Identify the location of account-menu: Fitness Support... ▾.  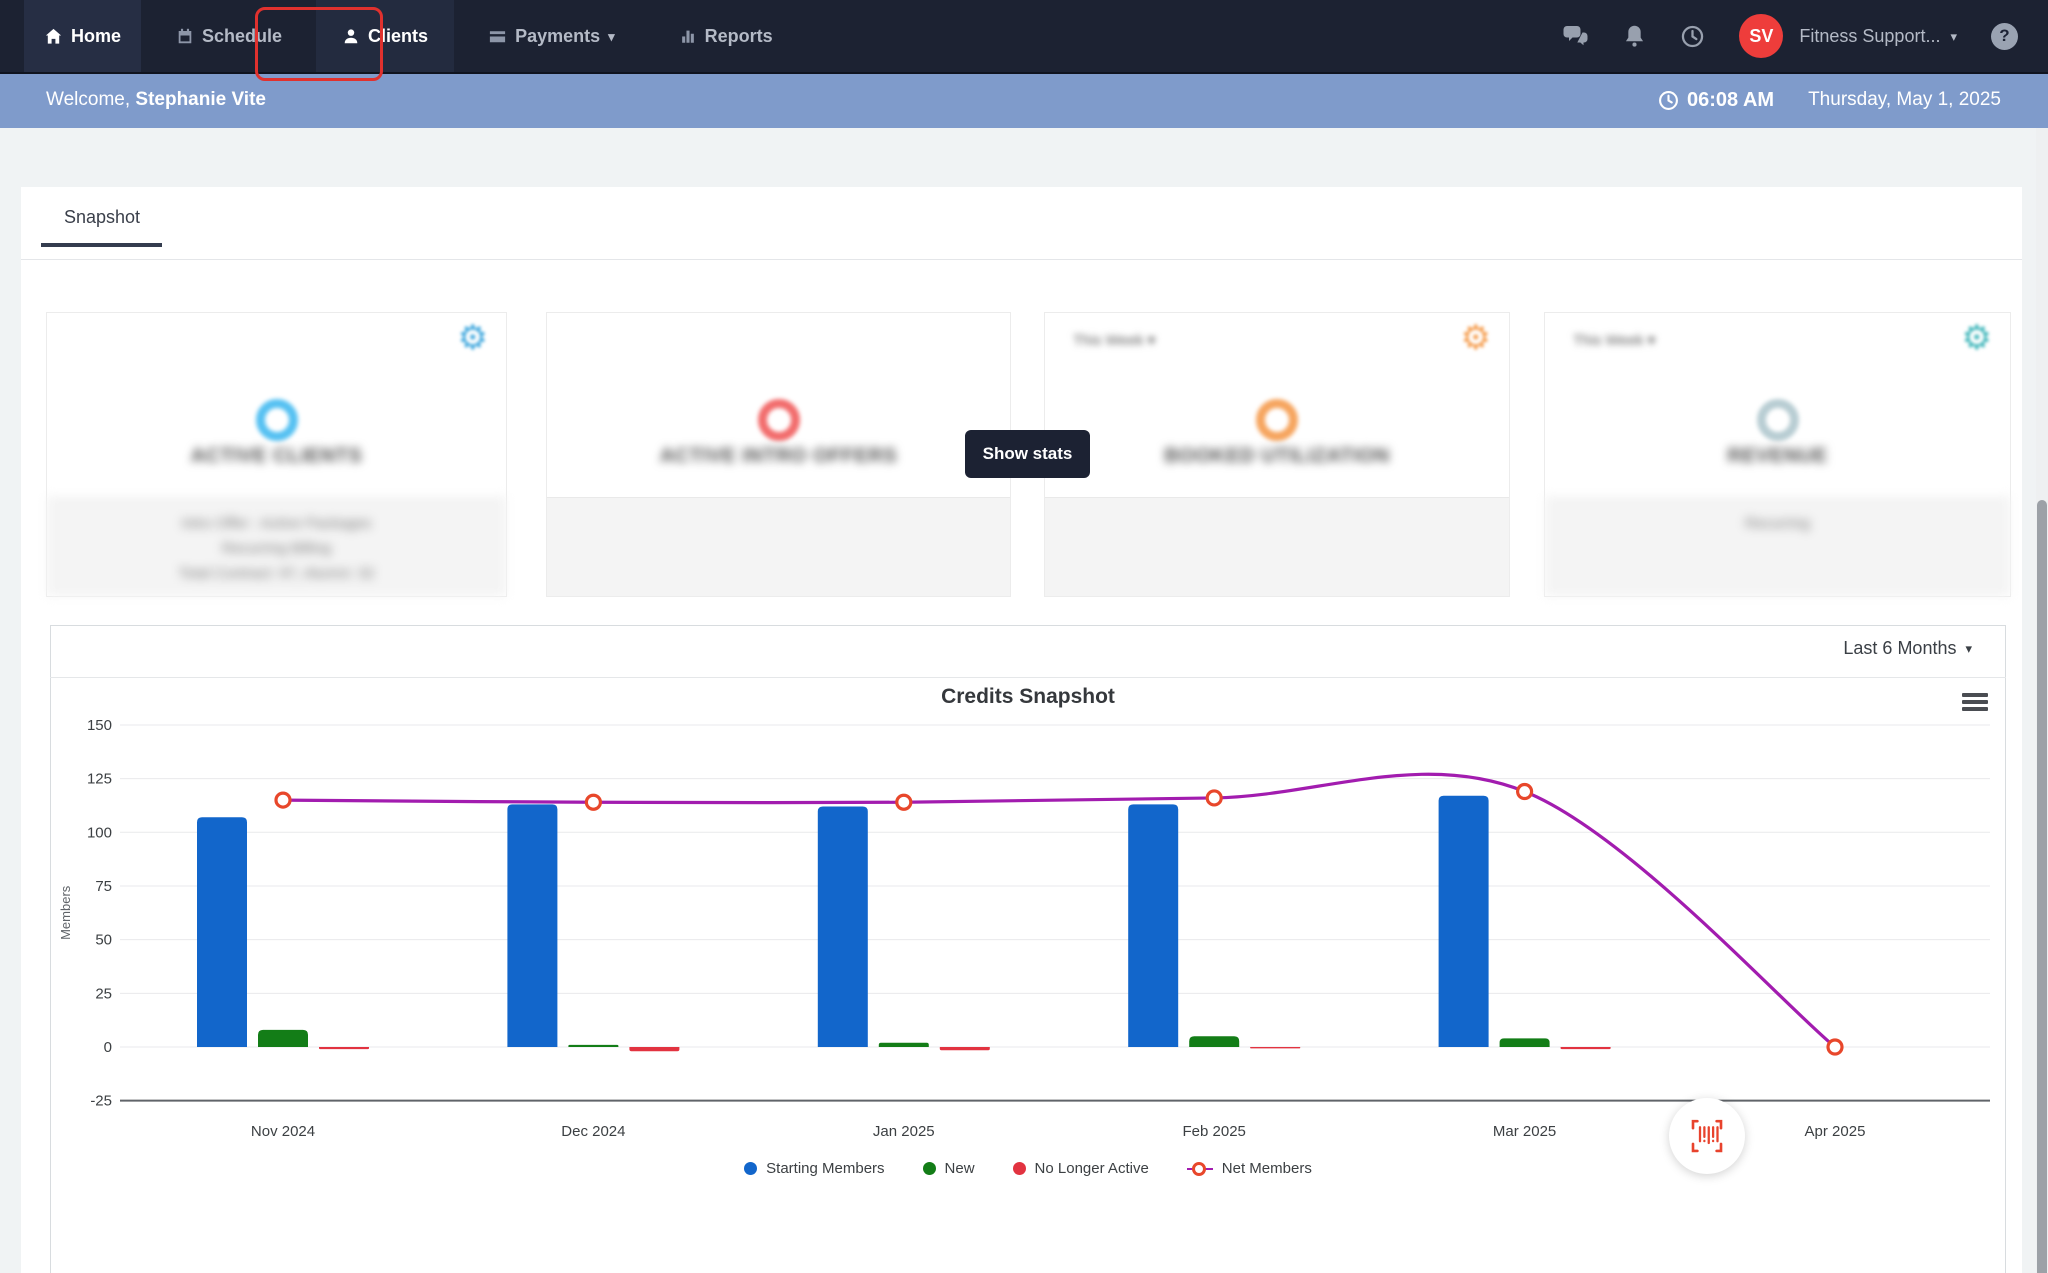
(1878, 36).